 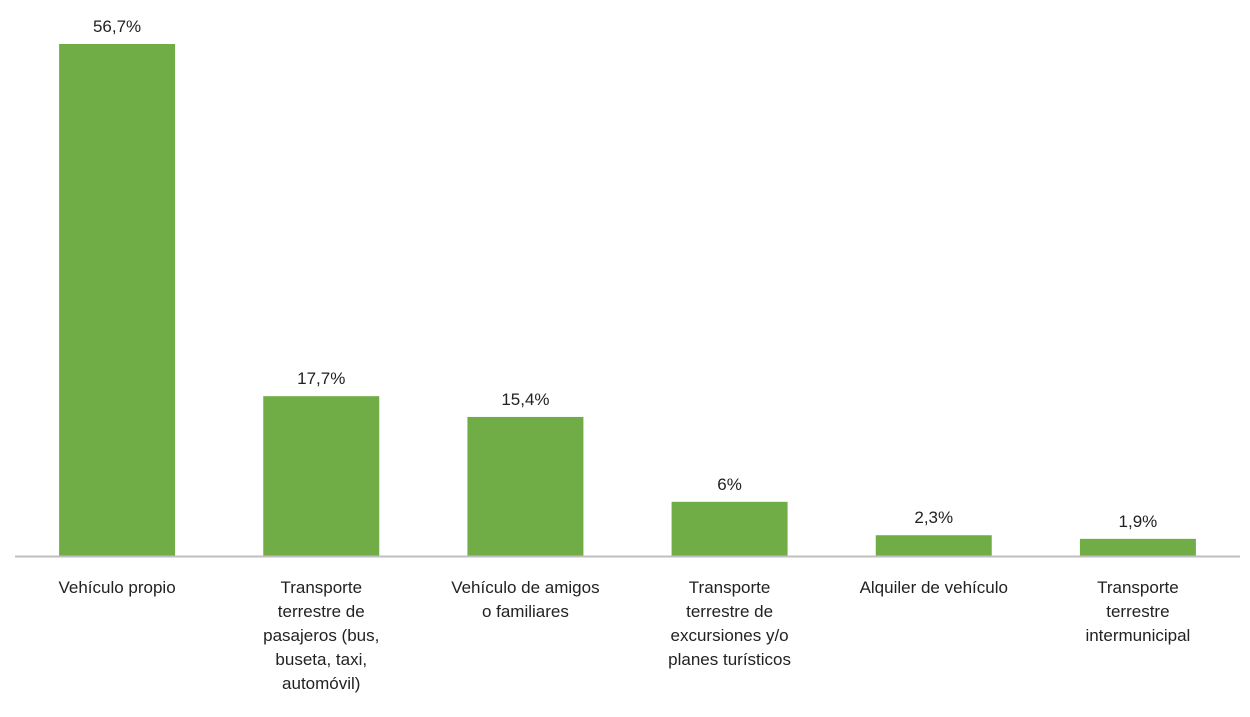 What do you see at coordinates (525, 399) in the screenshot?
I see `value-label: 15,4%` at bounding box center [525, 399].